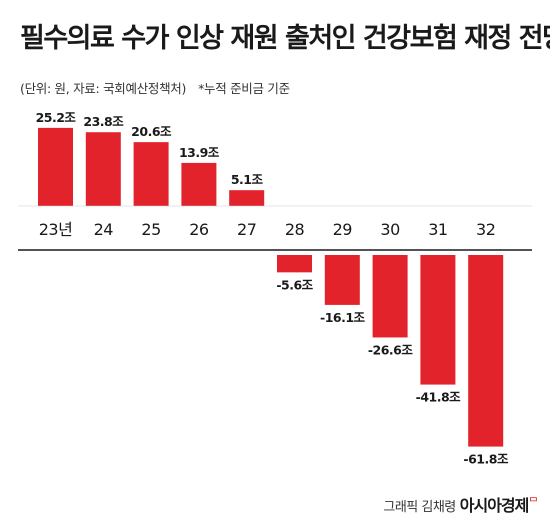 The width and height of the screenshot is (550, 530). What do you see at coordinates (103, 88) in the screenshot?
I see `source-note: (단위: 원, 자료: 국회예산정책처)` at bounding box center [103, 88].